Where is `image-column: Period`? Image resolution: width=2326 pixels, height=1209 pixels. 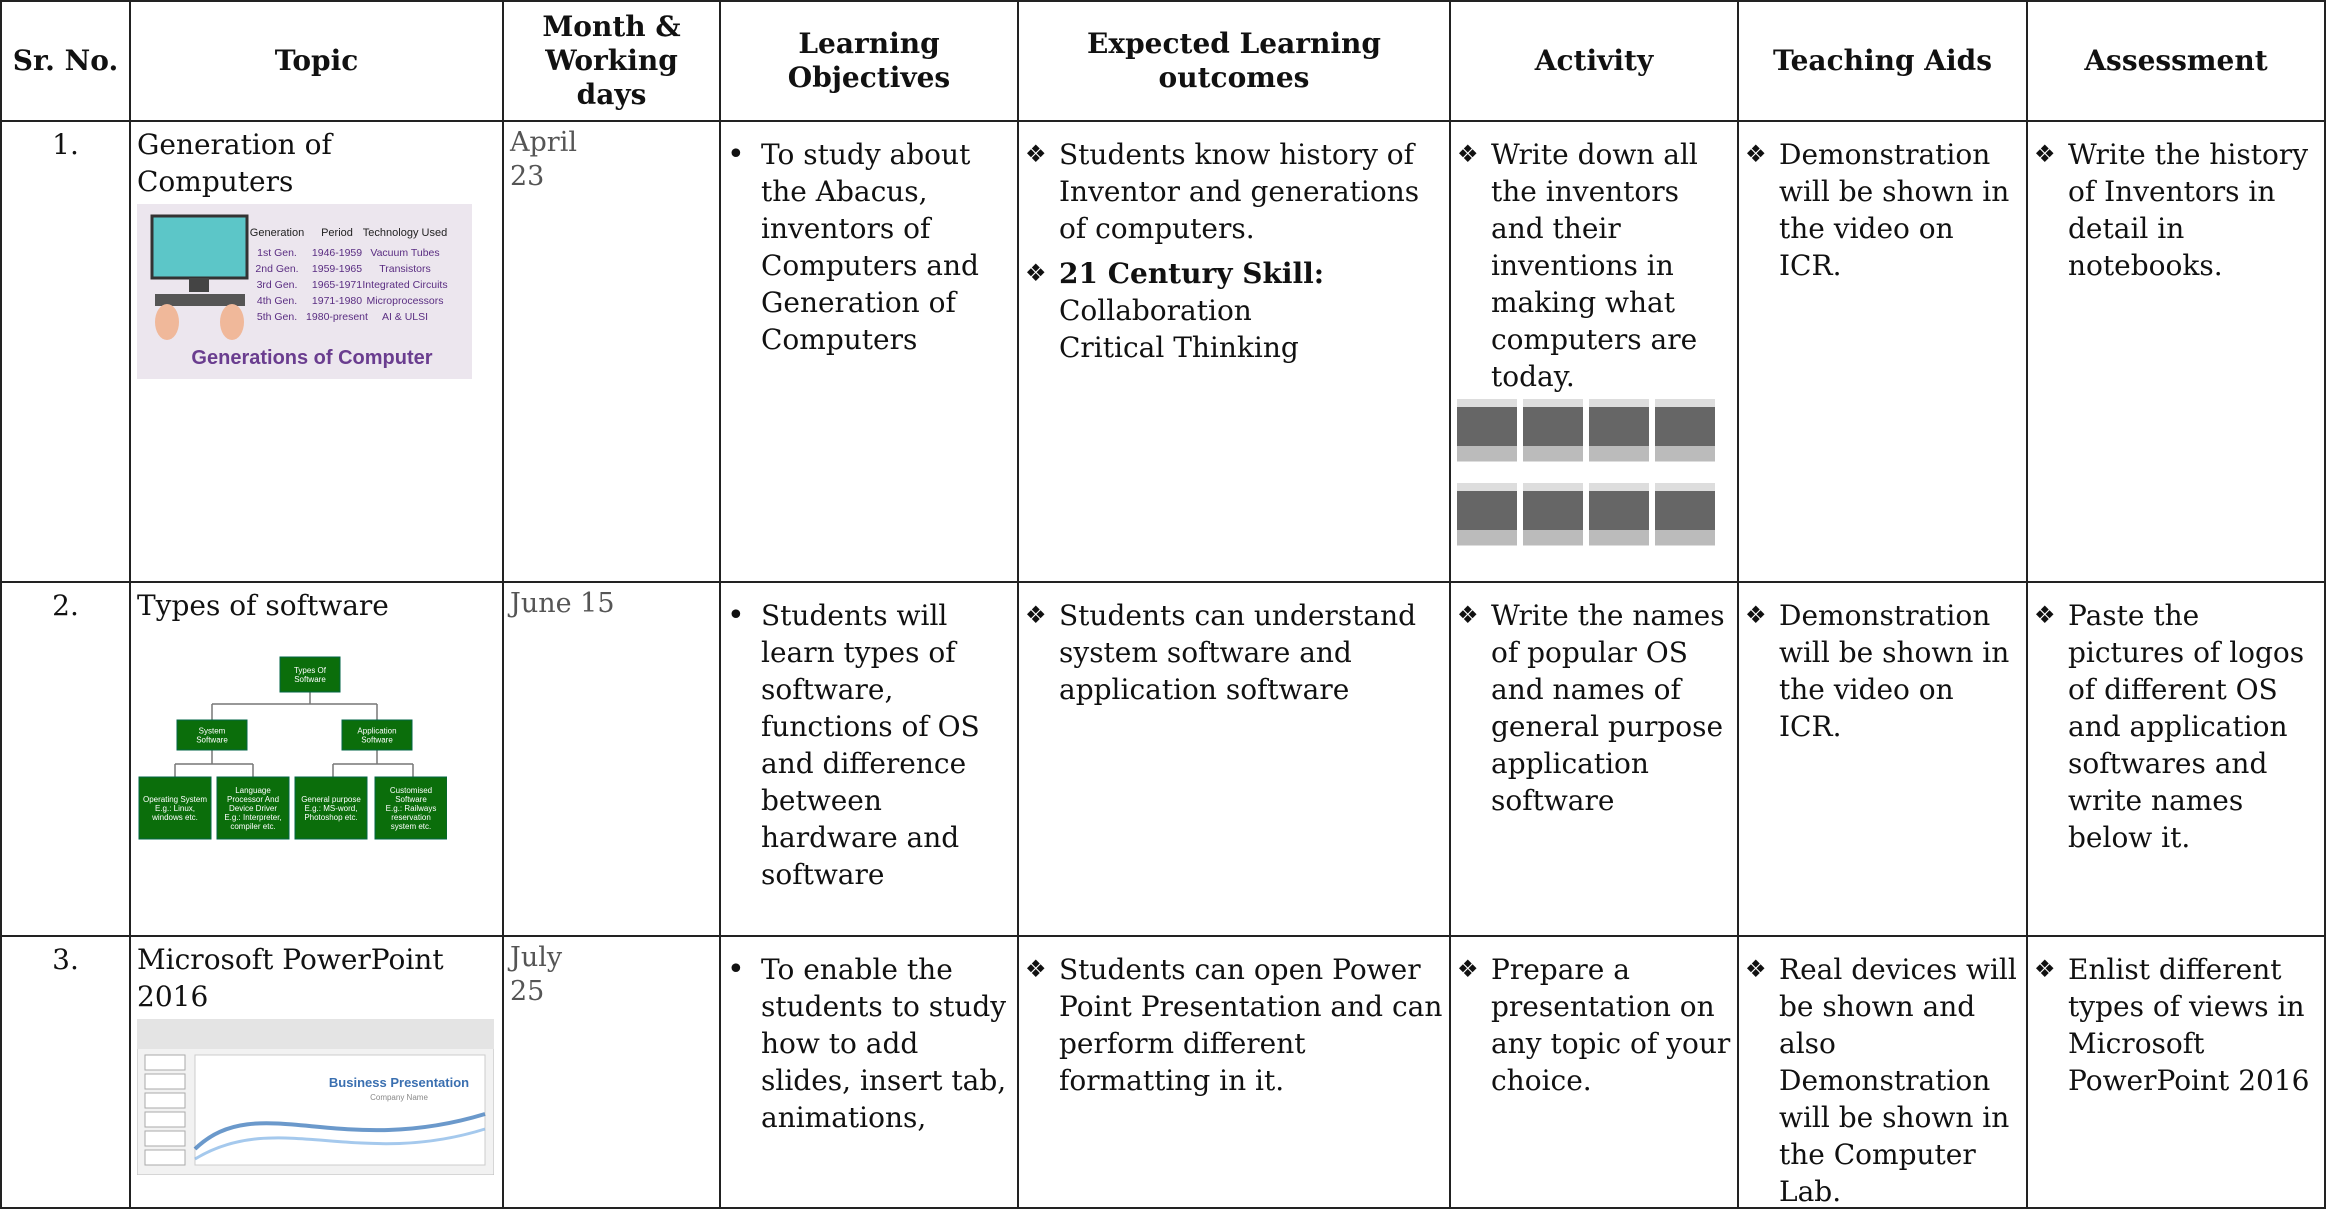
image-column: Period is located at coordinates (337, 233).